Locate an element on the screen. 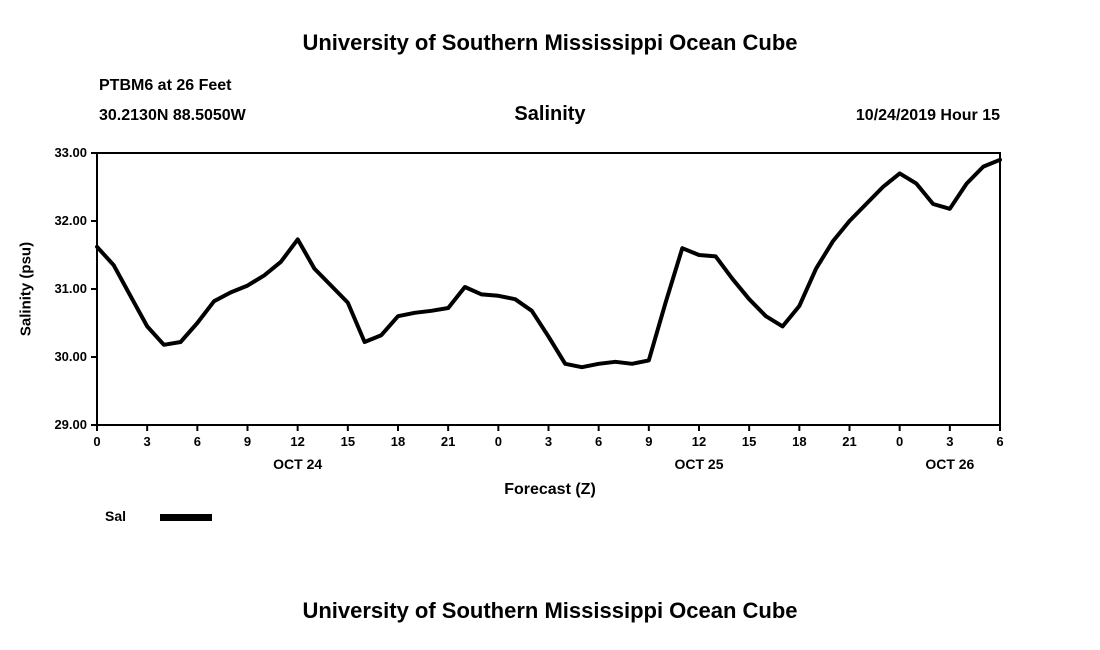 The image size is (1100, 650). station-name: PTBM6 at 26 Feet is located at coordinates (165, 85).